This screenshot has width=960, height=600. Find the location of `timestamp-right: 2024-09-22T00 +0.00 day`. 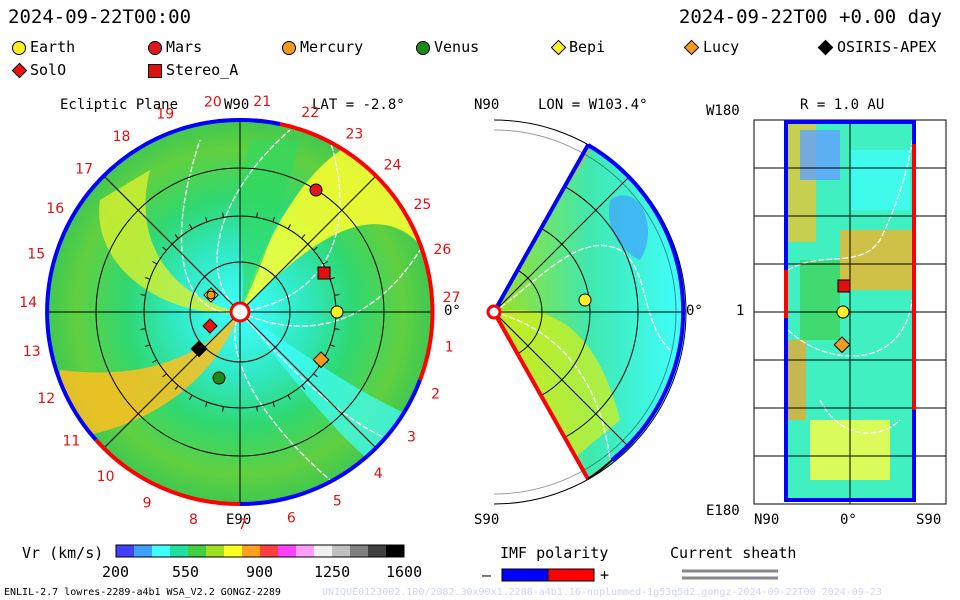

timestamp-right: 2024-09-22T00 +0.00 day is located at coordinates (810, 17).